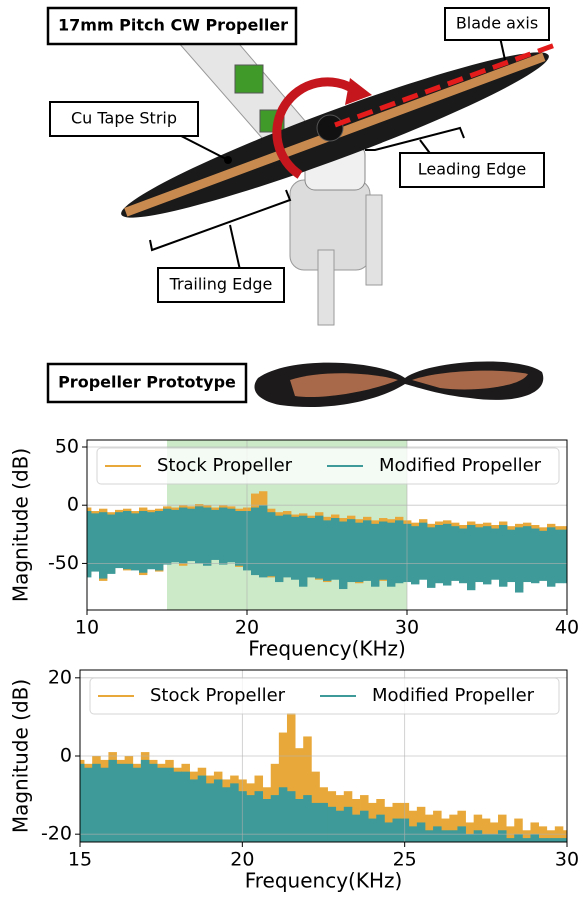  What do you see at coordinates (445, 85) in the screenshot?
I see `blade-axis-line` at bounding box center [445, 85].